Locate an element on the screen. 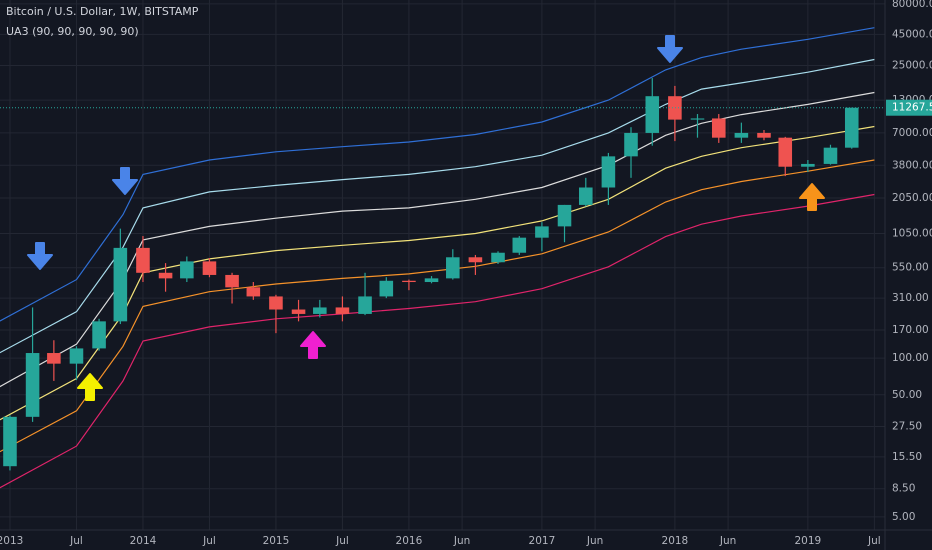  x-tick-label: 2019 is located at coordinates (808, 541).